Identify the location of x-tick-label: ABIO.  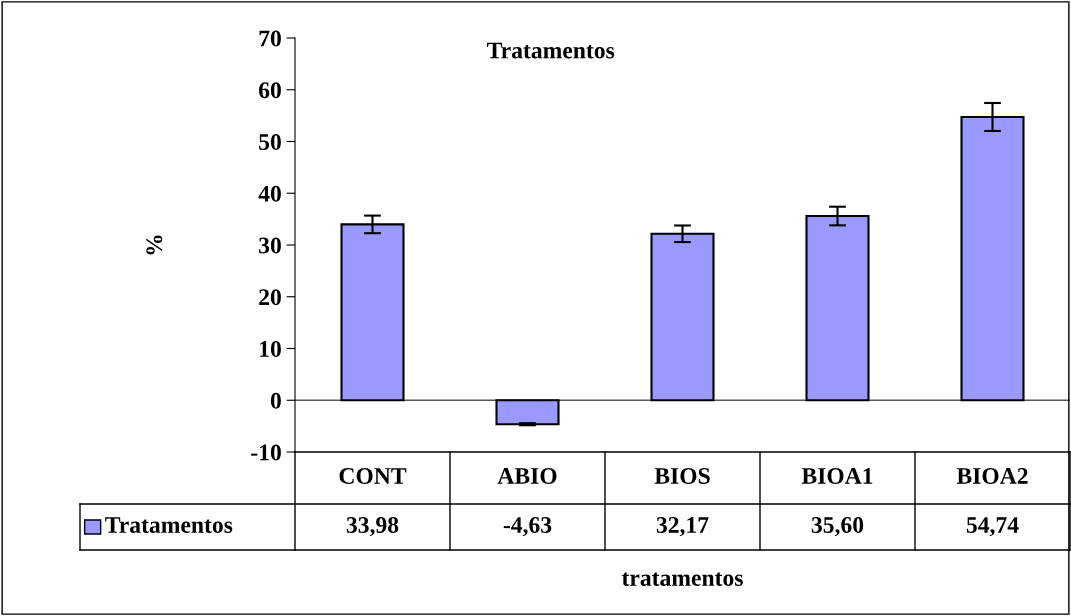
(527, 476).